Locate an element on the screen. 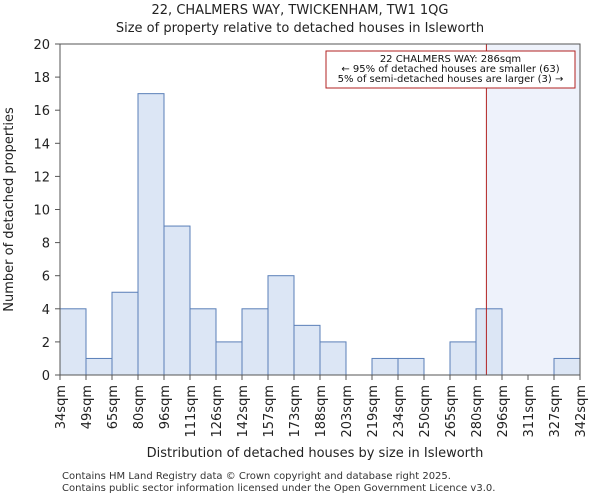 The image size is (600, 500). x-tick-label: 203sqm is located at coordinates (347, 411).